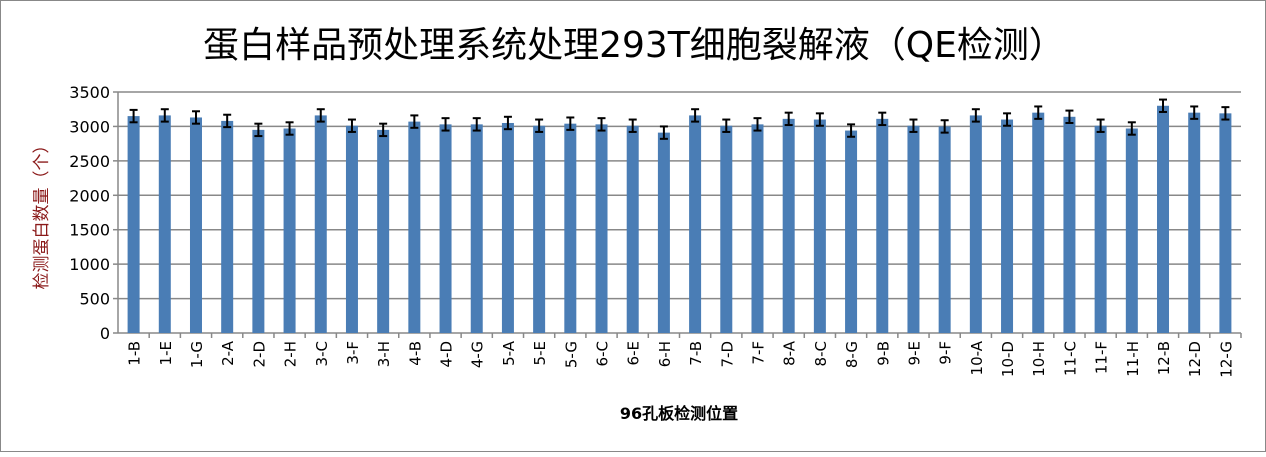 This screenshot has width=1266, height=457. Describe the element at coordinates (790, 353) in the screenshot. I see `x-tick-label: 8-A` at that location.